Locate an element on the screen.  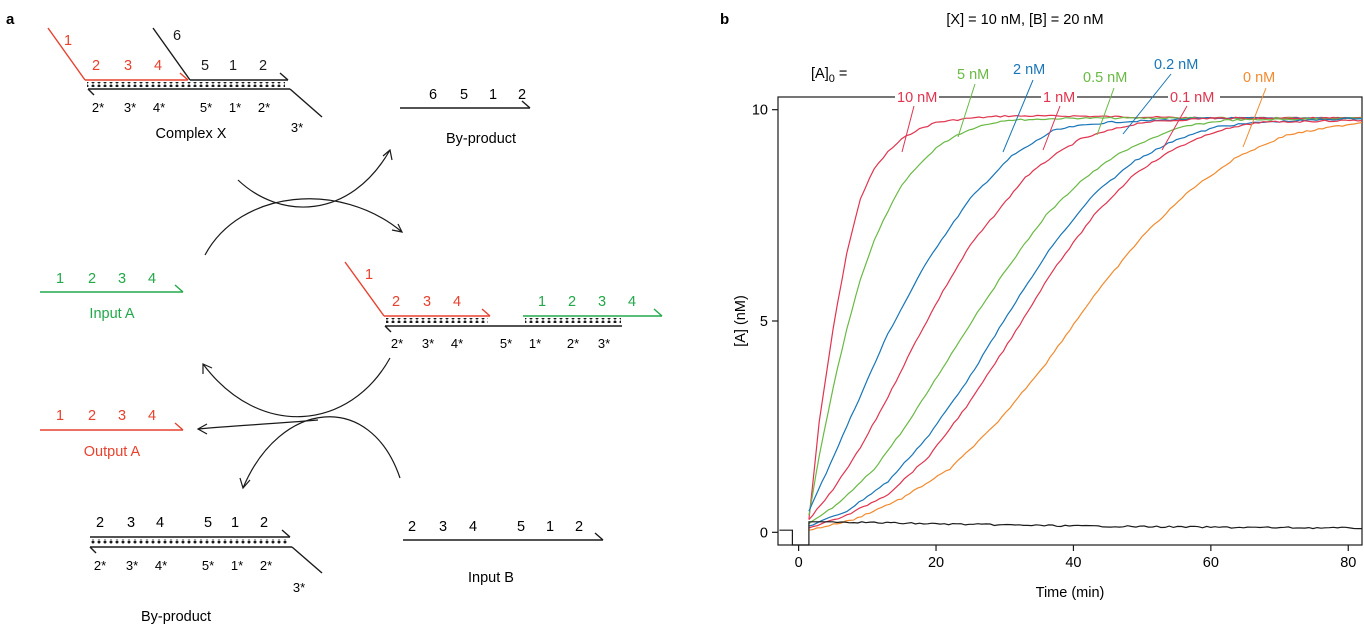
byproduct-bottom-hook is located at coordinates (93, 550).